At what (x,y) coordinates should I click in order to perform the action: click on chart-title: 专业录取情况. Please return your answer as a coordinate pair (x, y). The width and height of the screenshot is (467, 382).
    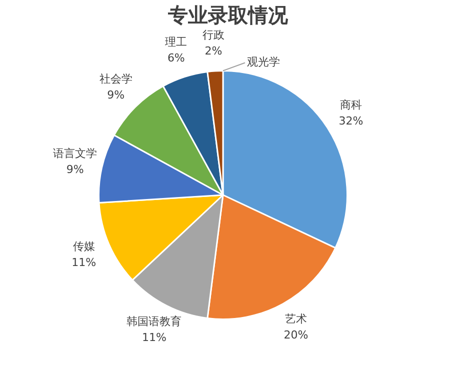
    Looking at the image, I should click on (228, 15).